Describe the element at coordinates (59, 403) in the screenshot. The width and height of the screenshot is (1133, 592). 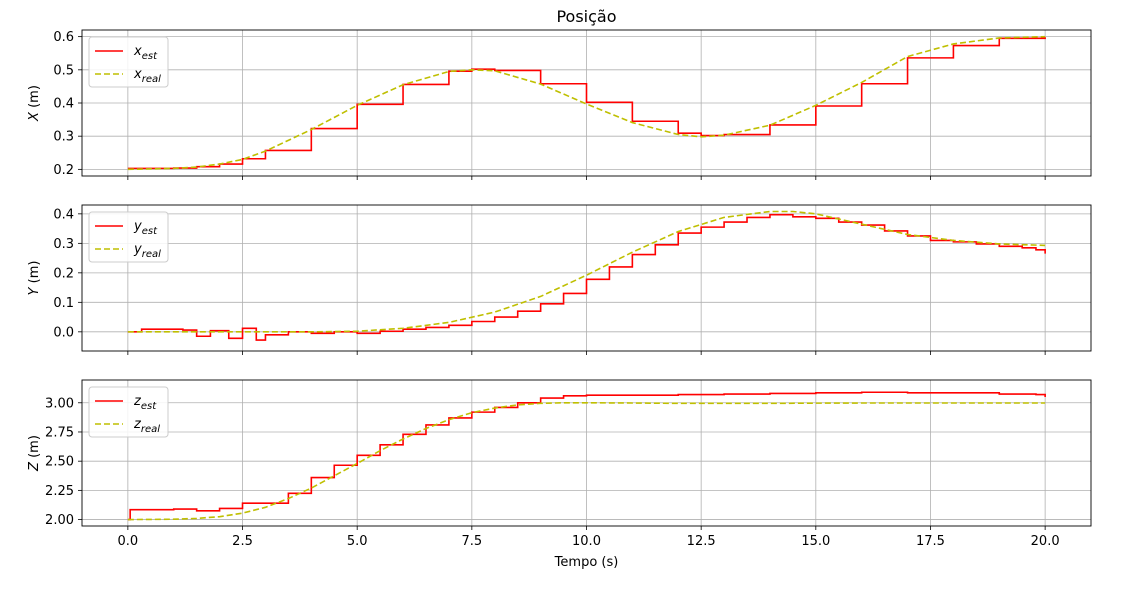
I see `y-tick-label: 3.00` at that location.